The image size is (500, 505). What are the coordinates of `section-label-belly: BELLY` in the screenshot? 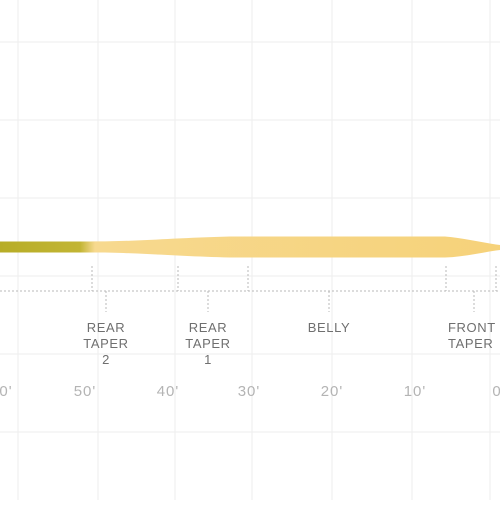 It's located at (329, 328).